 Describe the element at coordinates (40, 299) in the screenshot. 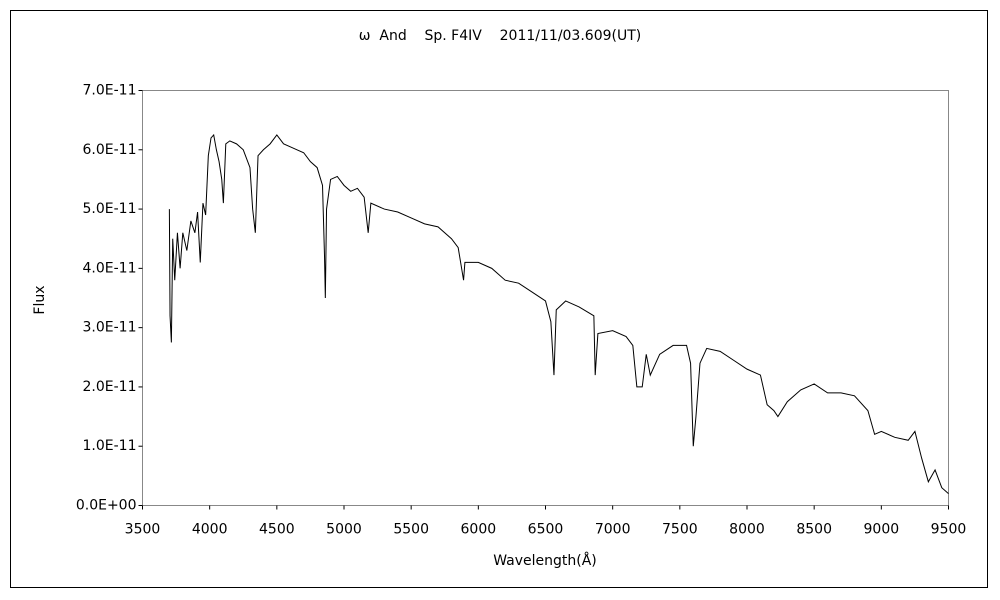

I see `y-axis-label: Flux` at that location.